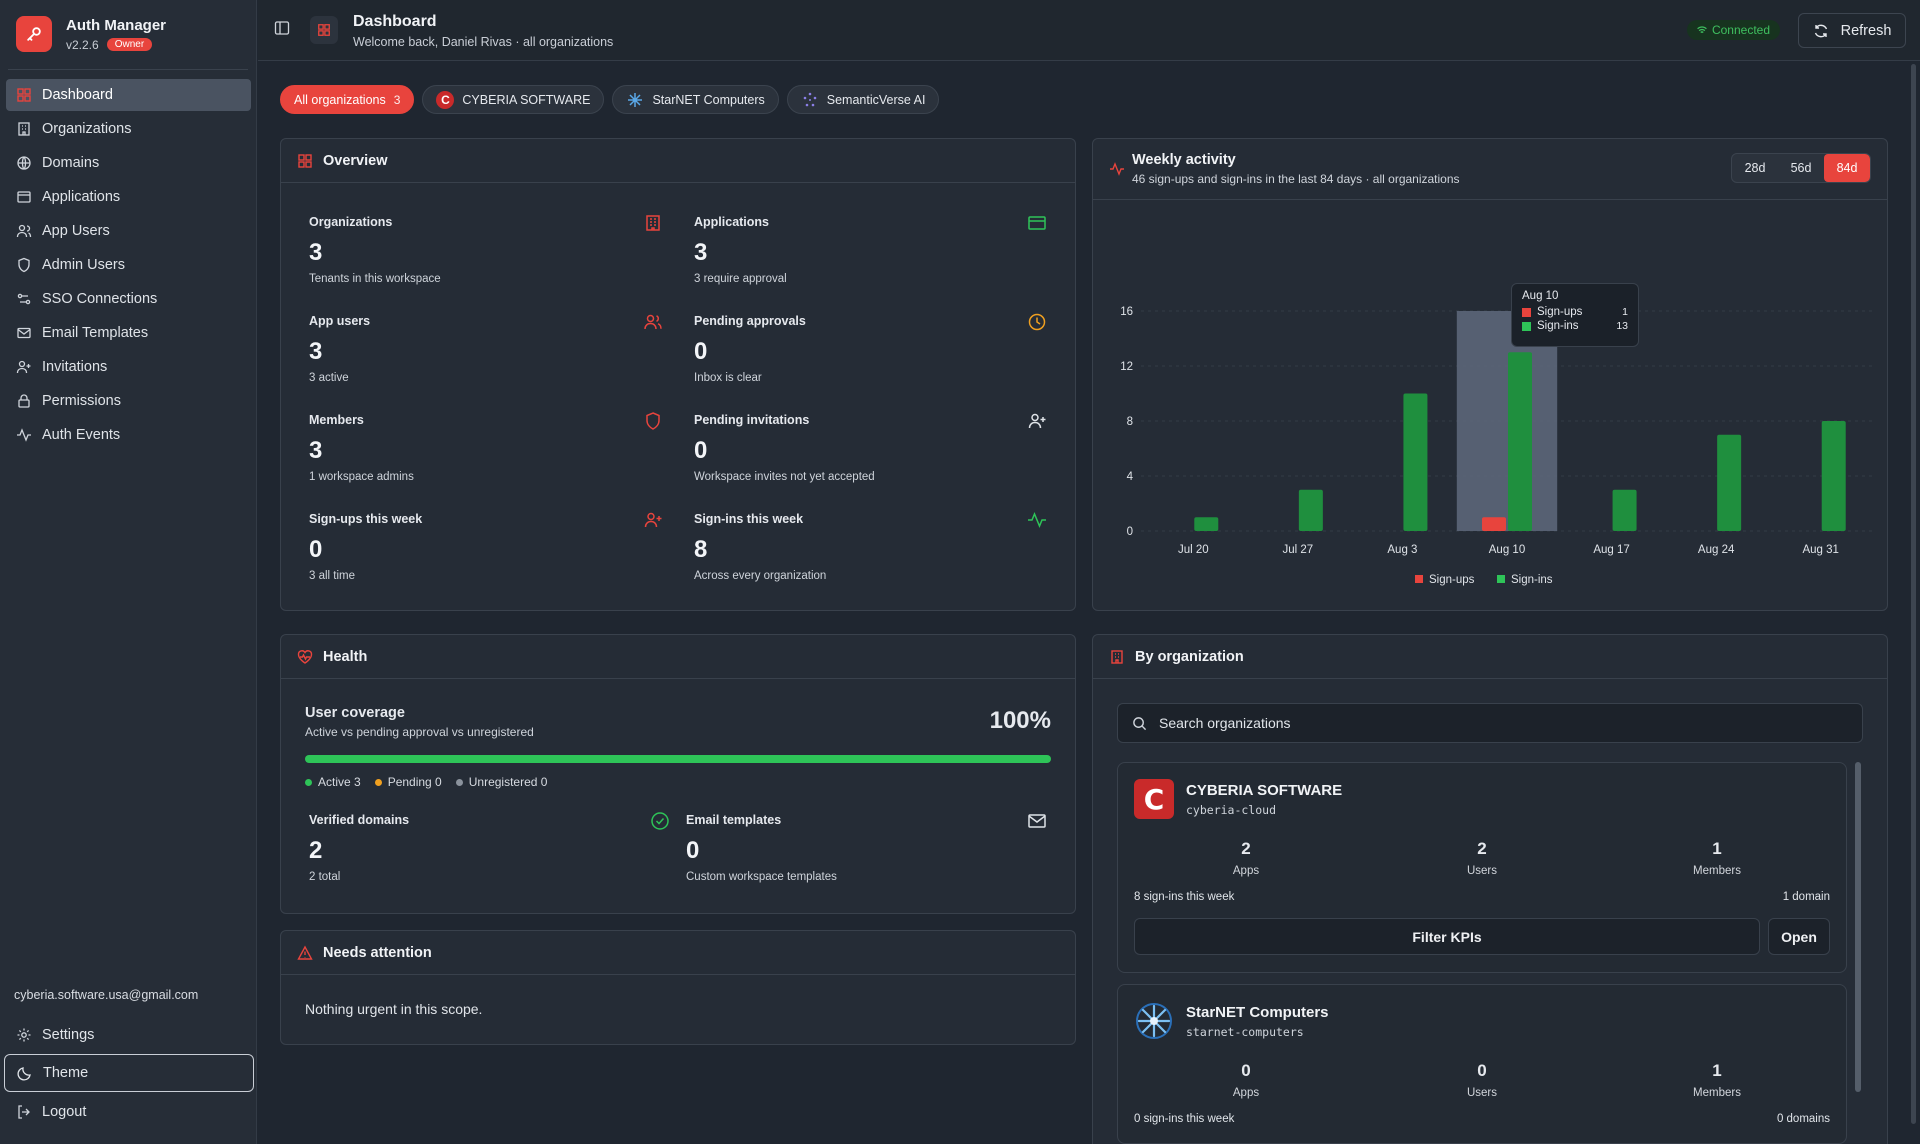 The height and width of the screenshot is (1144, 1920). I want to click on refresh-button: Refresh, so click(1852, 30).